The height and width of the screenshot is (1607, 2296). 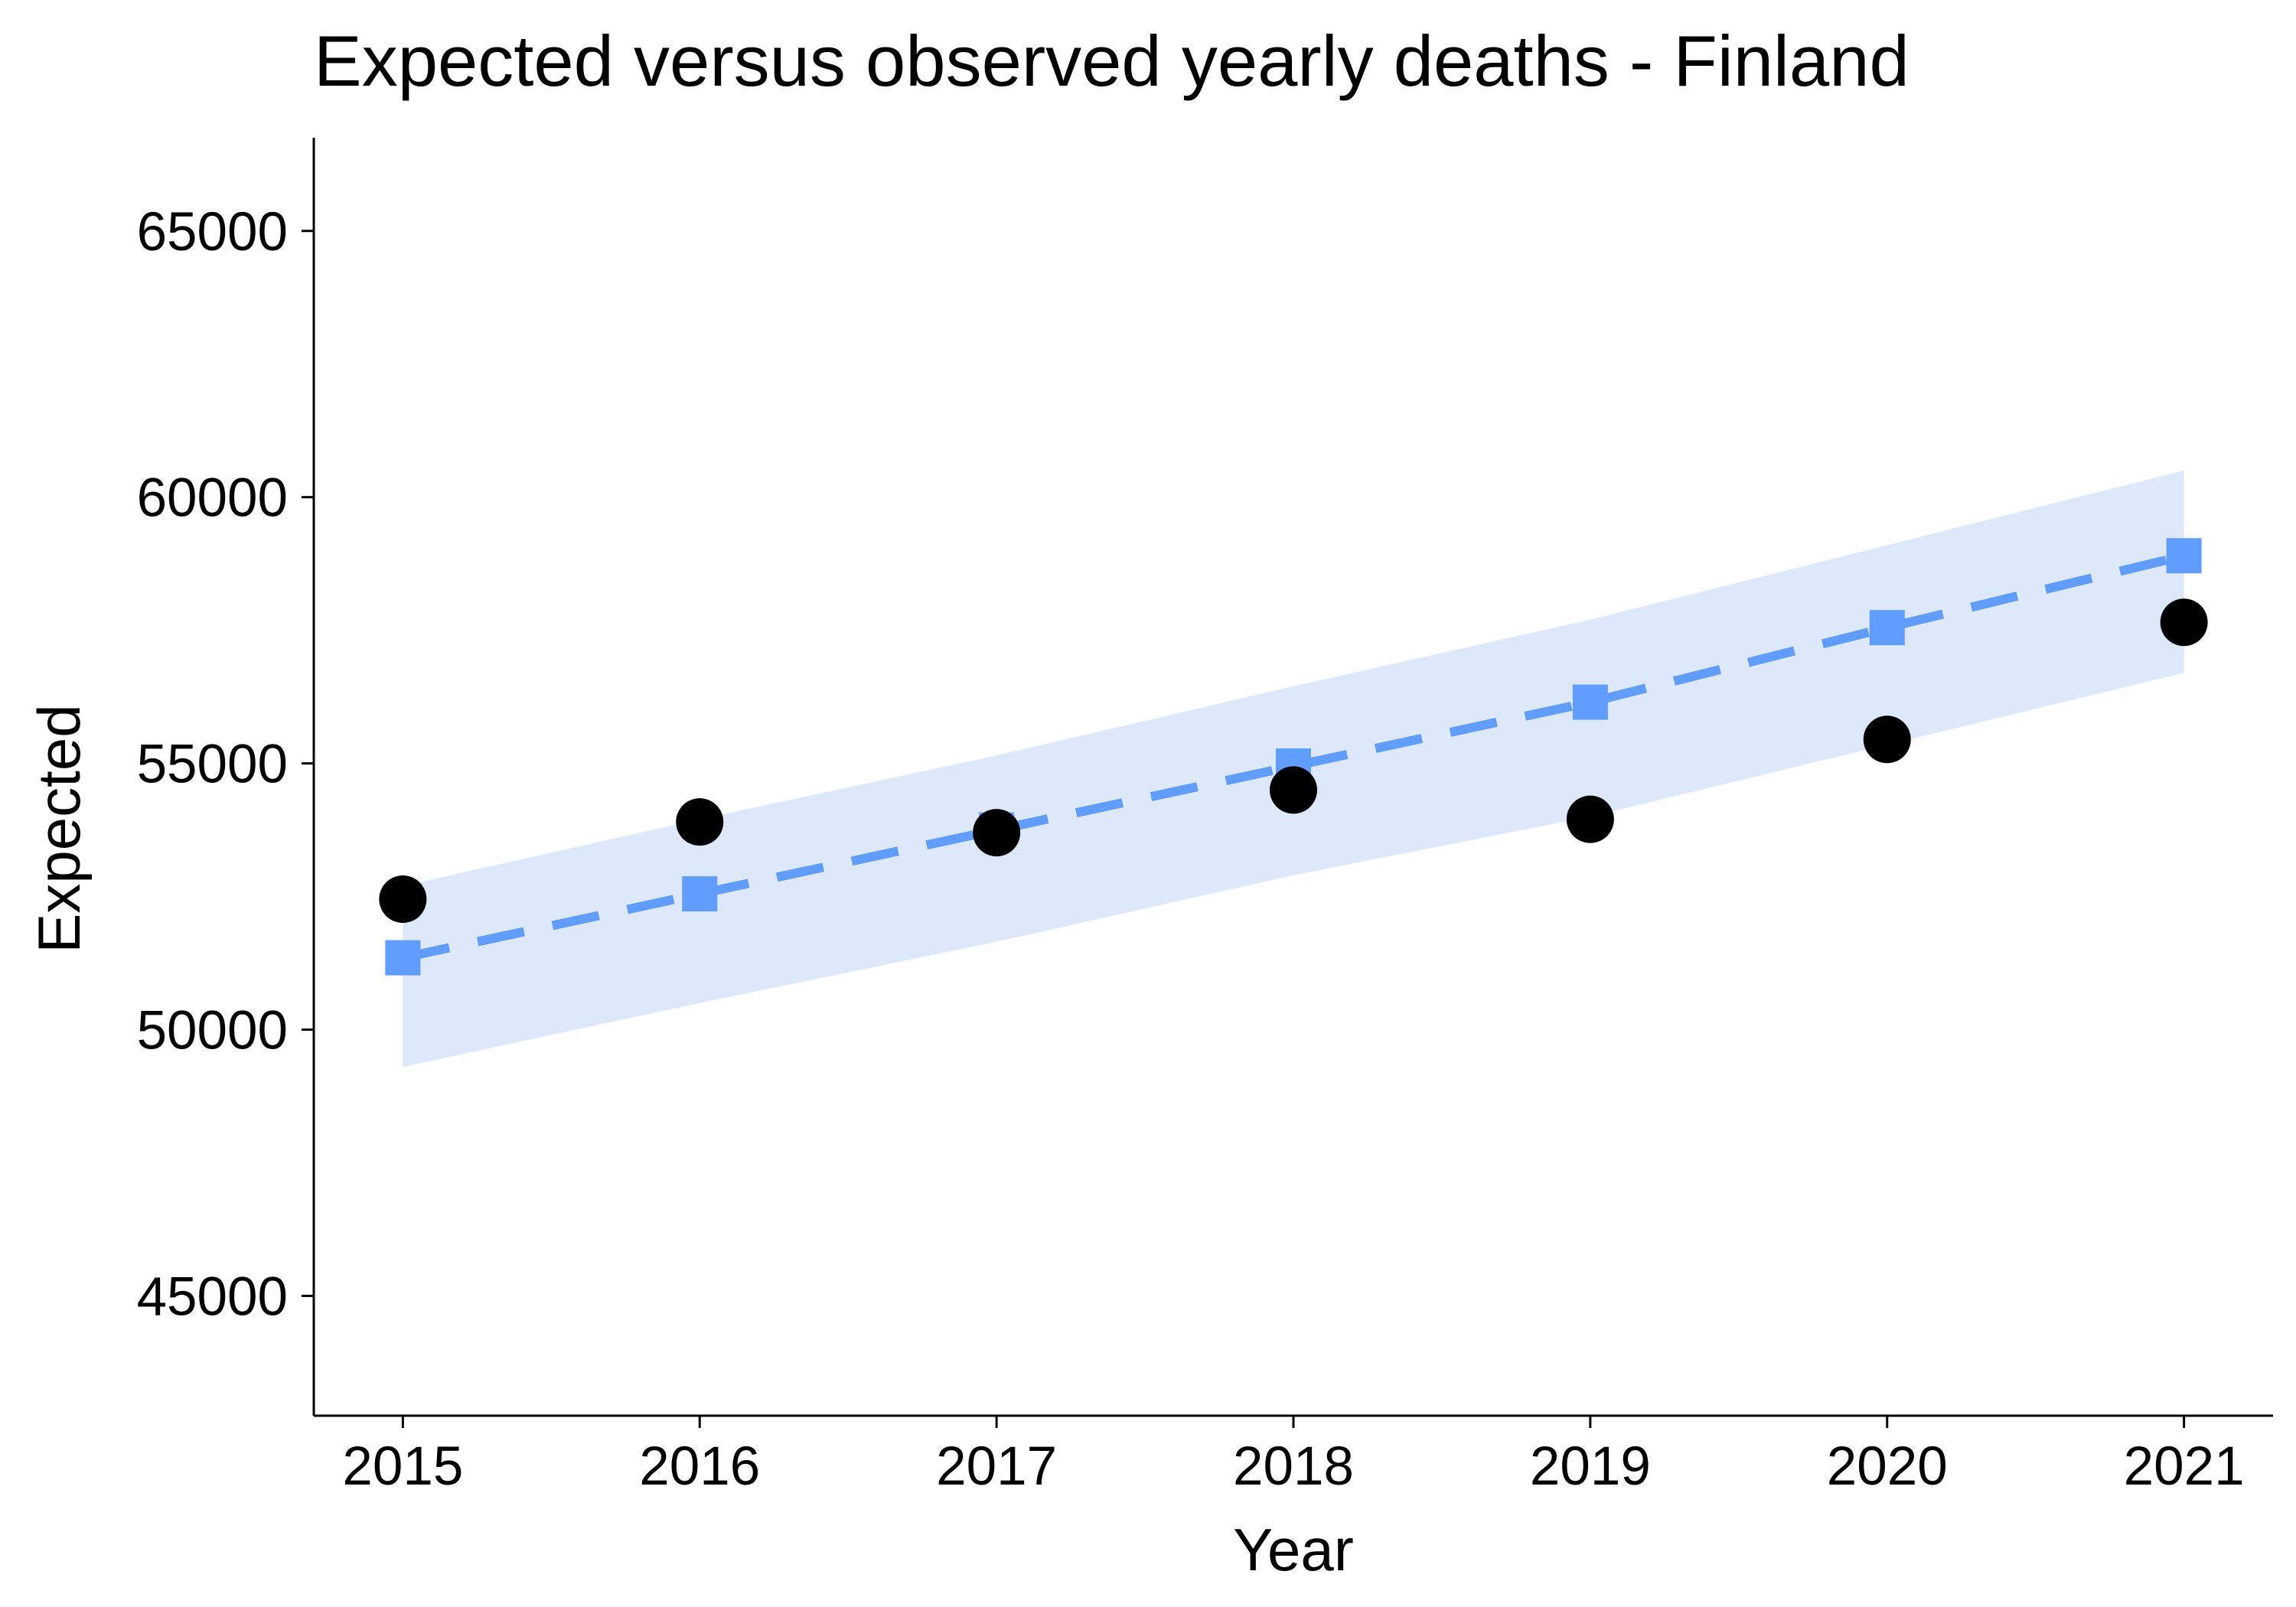 I want to click on x-axis-title: Year, so click(x=1293, y=1549).